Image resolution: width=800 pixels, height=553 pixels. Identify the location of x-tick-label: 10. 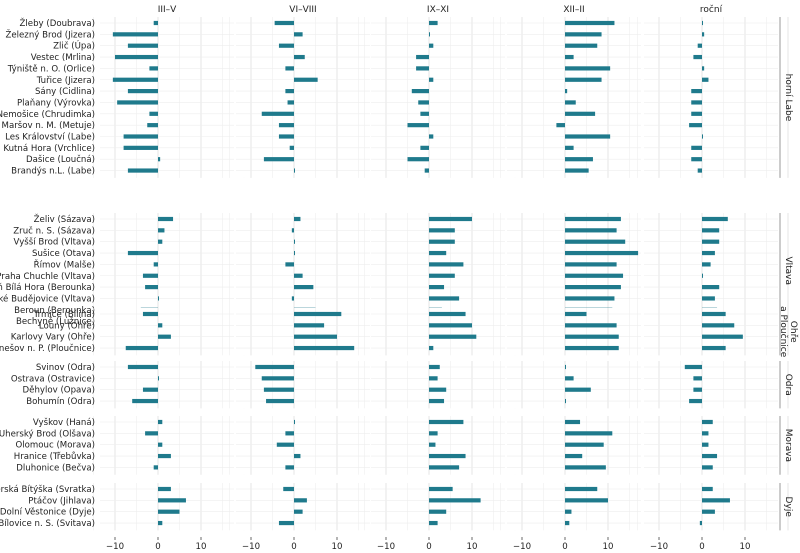
(745, 547).